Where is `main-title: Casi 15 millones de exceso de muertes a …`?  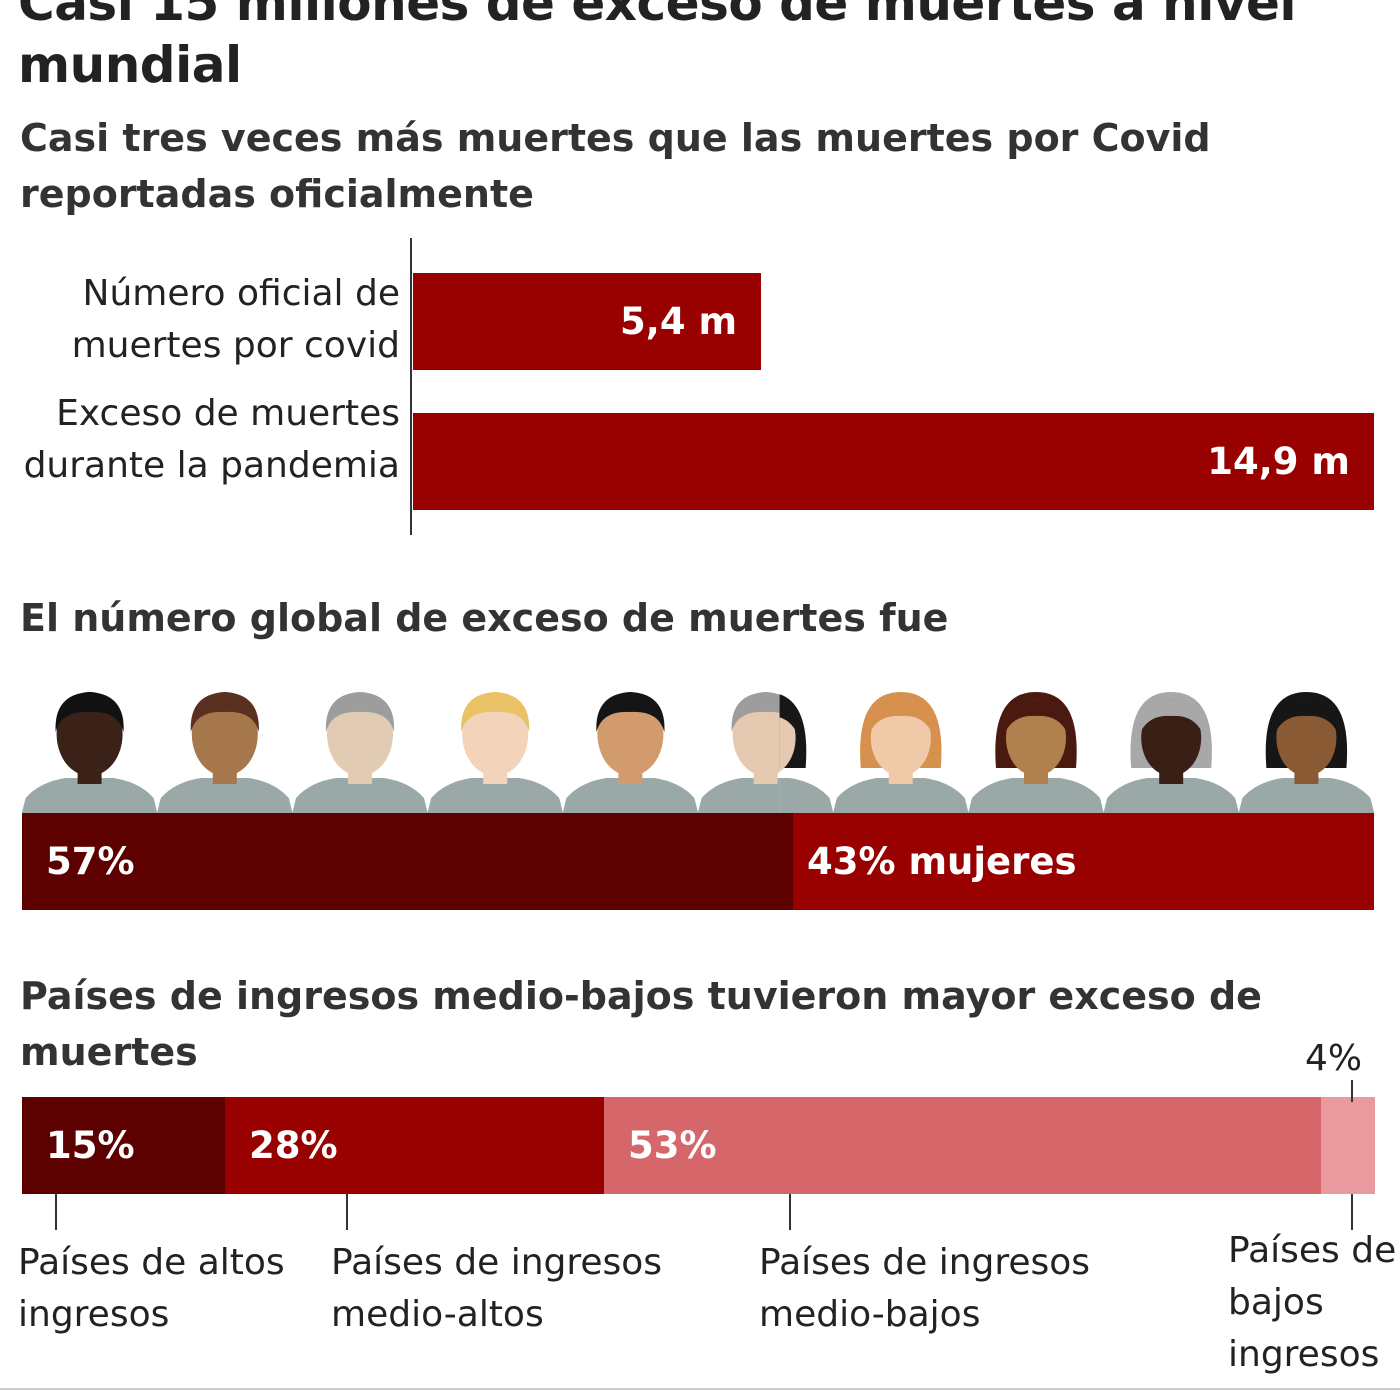 main-title: Casi 15 millones de exceso de muertes a … is located at coordinates (657, 47).